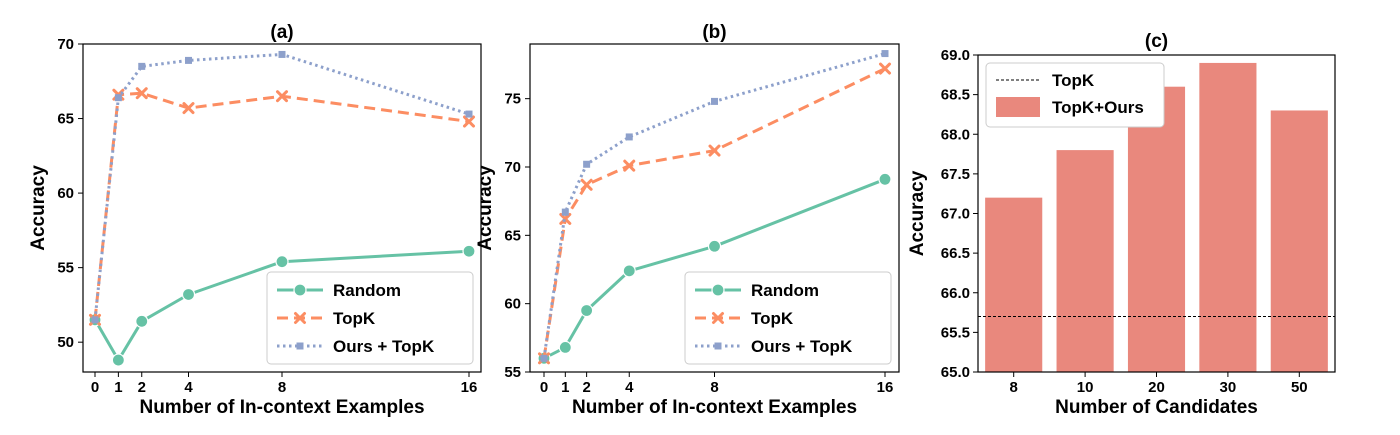 The width and height of the screenshot is (1400, 435). Describe the element at coordinates (1156, 387) in the screenshot. I see `x-tick-label: 20` at that location.